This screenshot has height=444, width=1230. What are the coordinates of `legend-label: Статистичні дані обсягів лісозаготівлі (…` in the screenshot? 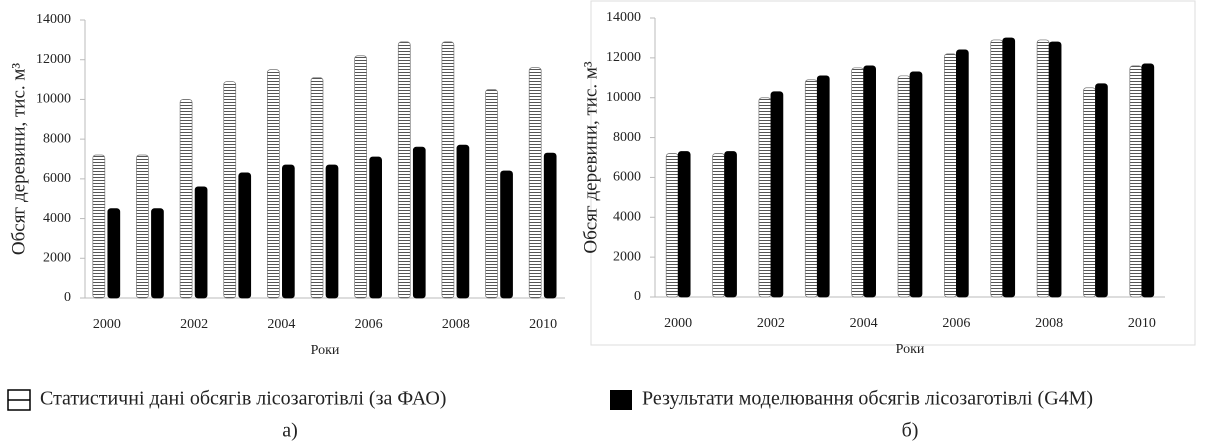 It's located at (243, 399).